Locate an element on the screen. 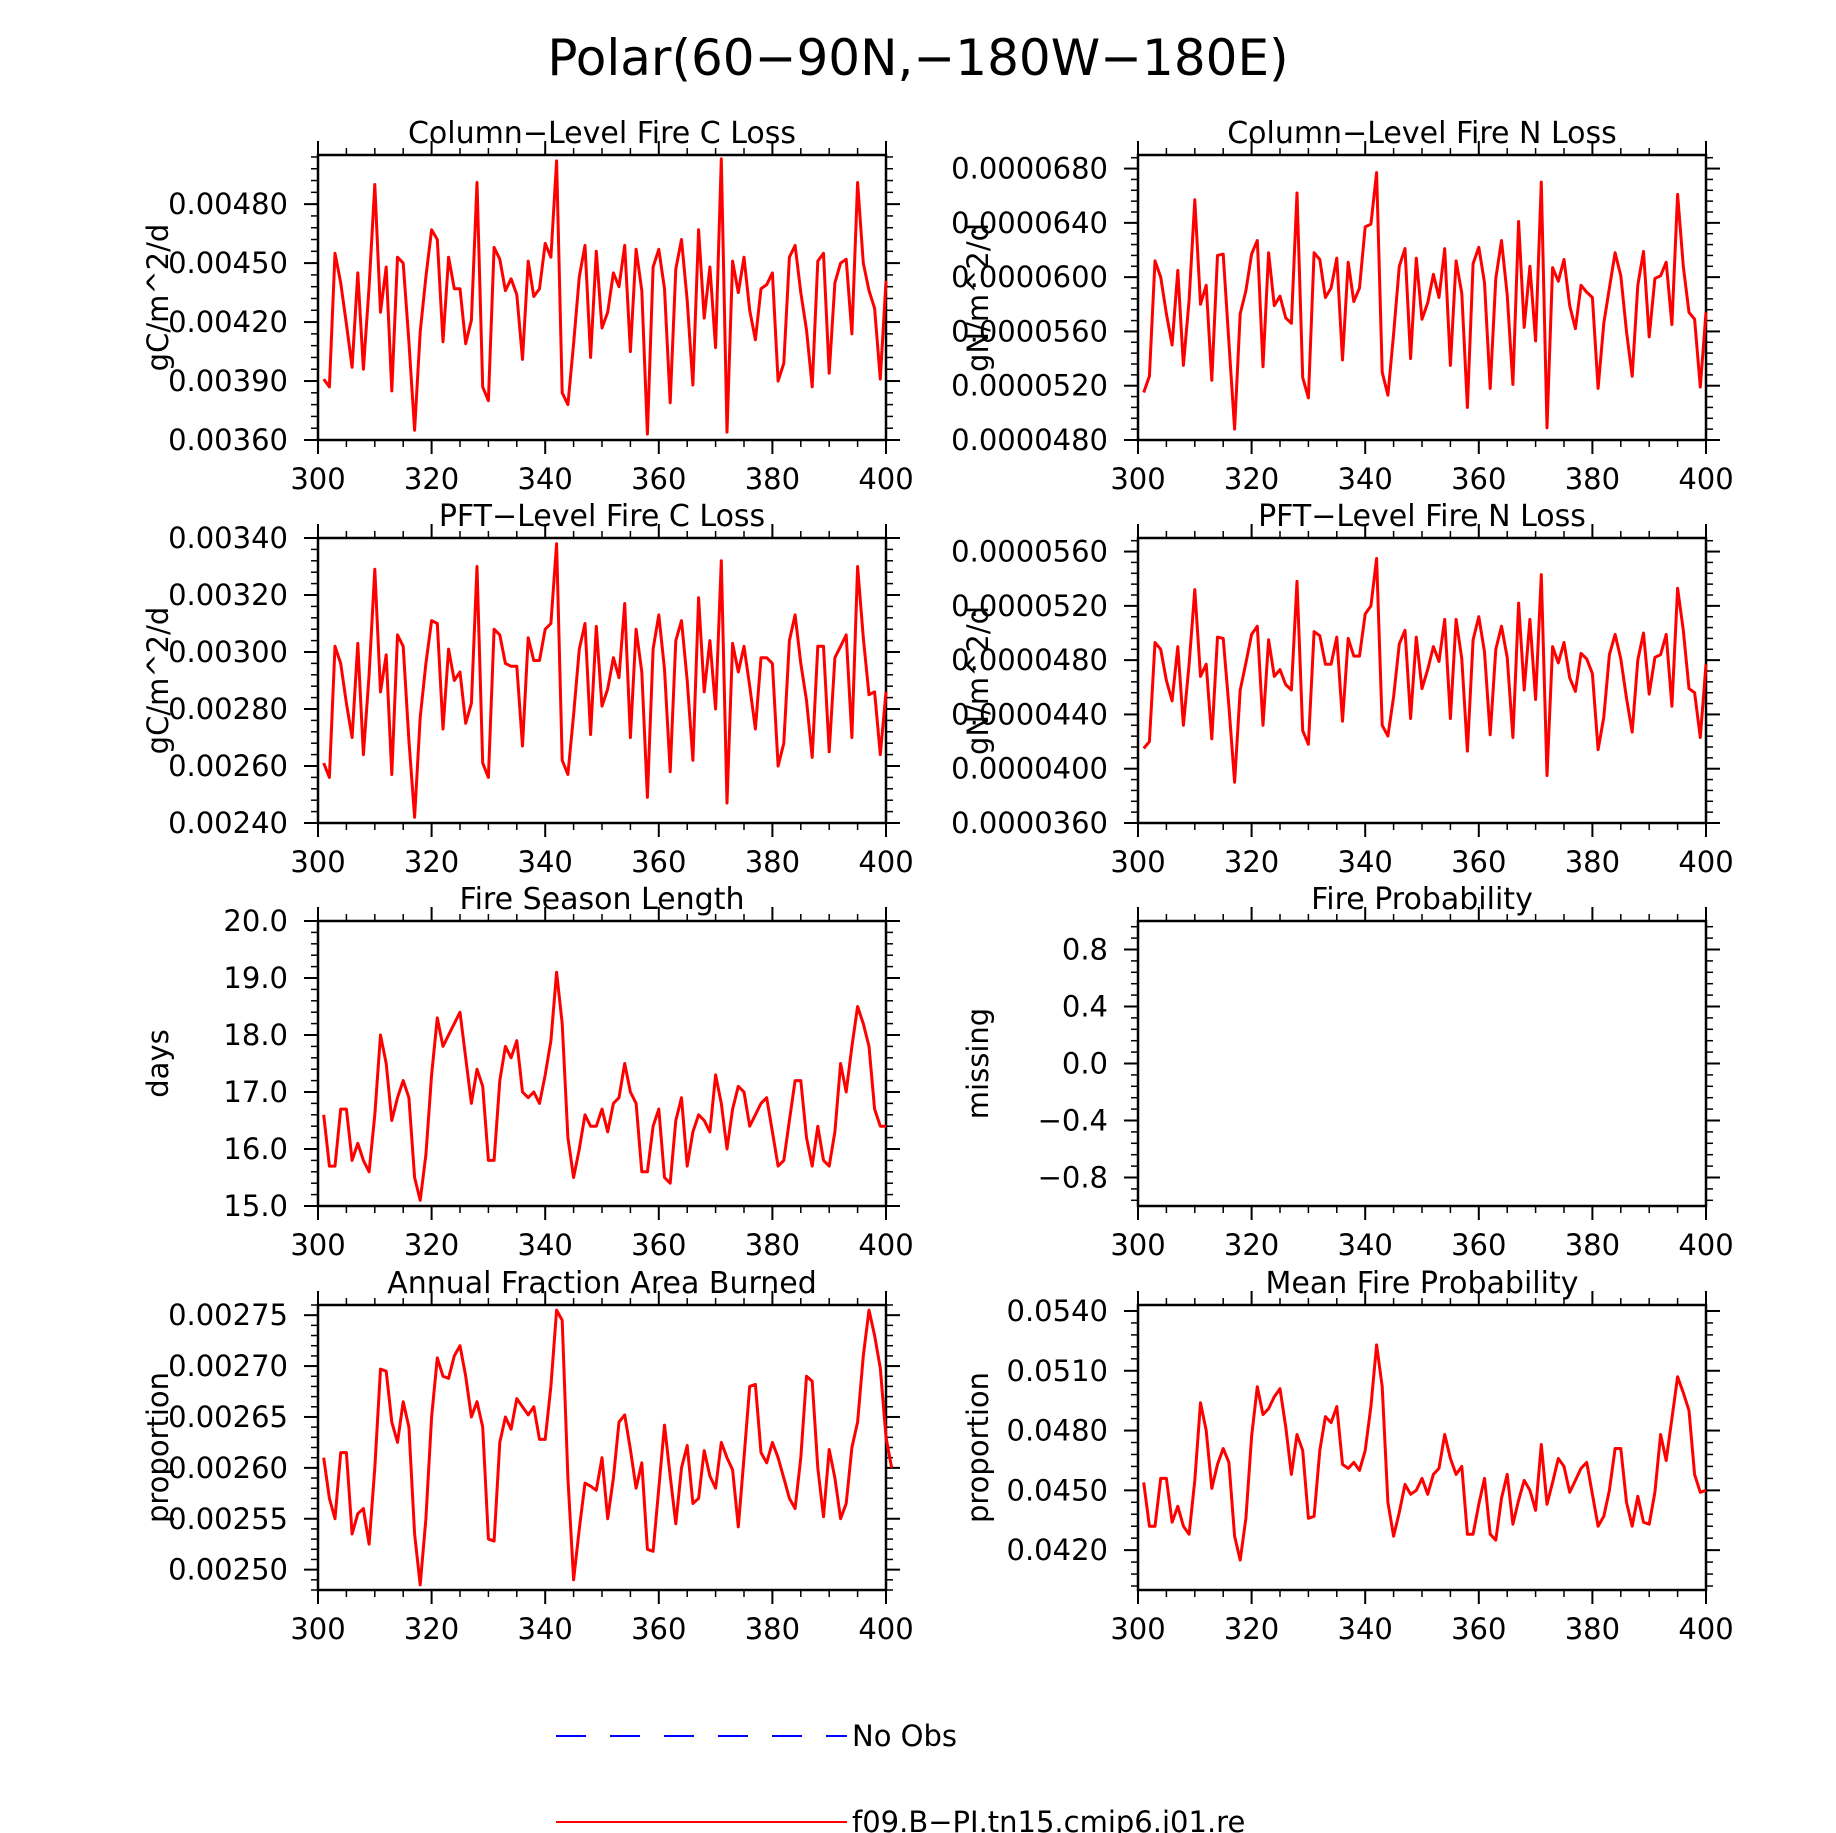  y-tick-label: 0.0000600 is located at coordinates (1029, 277).